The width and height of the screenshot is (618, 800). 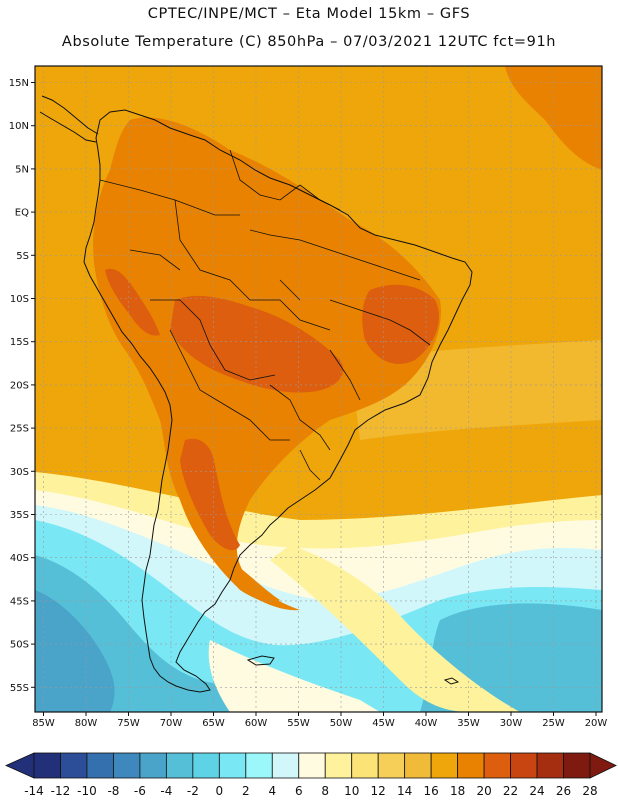 I want to click on colorbar-label: -14, so click(x=34, y=791).